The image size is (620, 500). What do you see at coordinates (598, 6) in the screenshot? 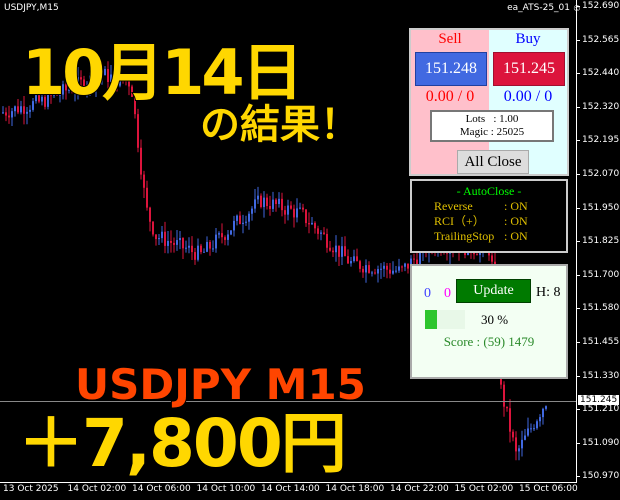
I see `price-label: 152.690` at bounding box center [598, 6].